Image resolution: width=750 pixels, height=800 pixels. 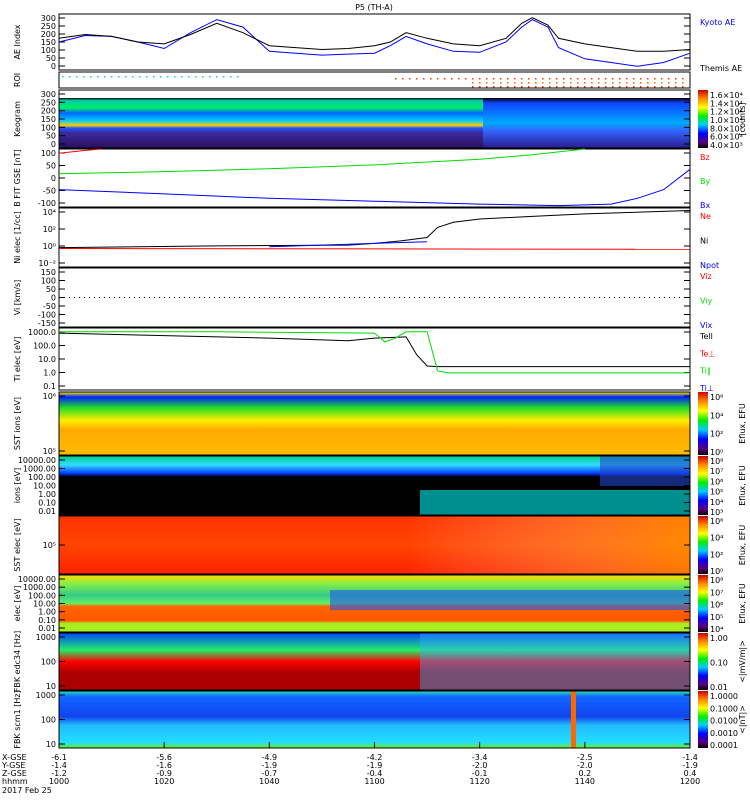 What do you see at coordinates (164, 773) in the screenshot?
I see `ephemeris-value: -0.9` at bounding box center [164, 773].